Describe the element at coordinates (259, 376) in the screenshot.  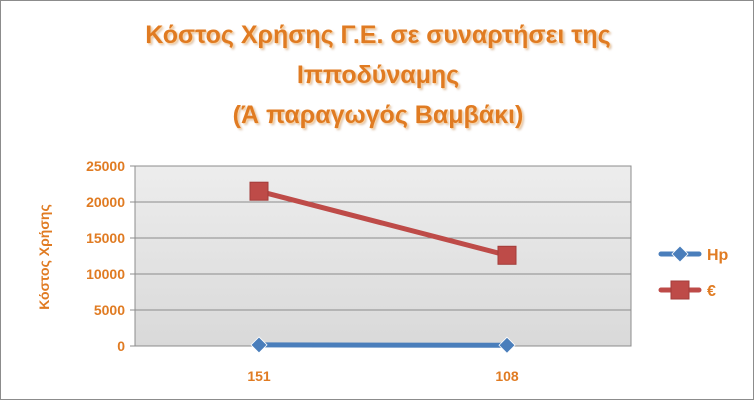
I see `x-tick-label: 151` at that location.